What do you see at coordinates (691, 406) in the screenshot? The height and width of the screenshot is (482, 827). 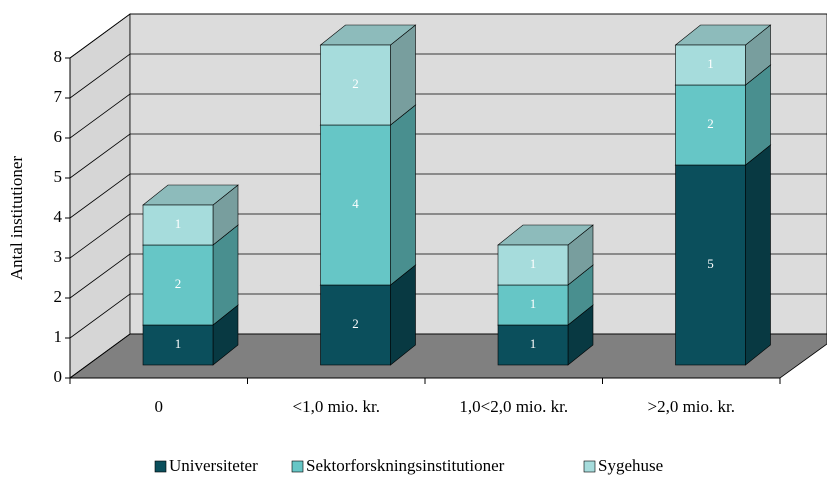 I see `x-tick-label: >2,0 mio. kr.` at bounding box center [691, 406].